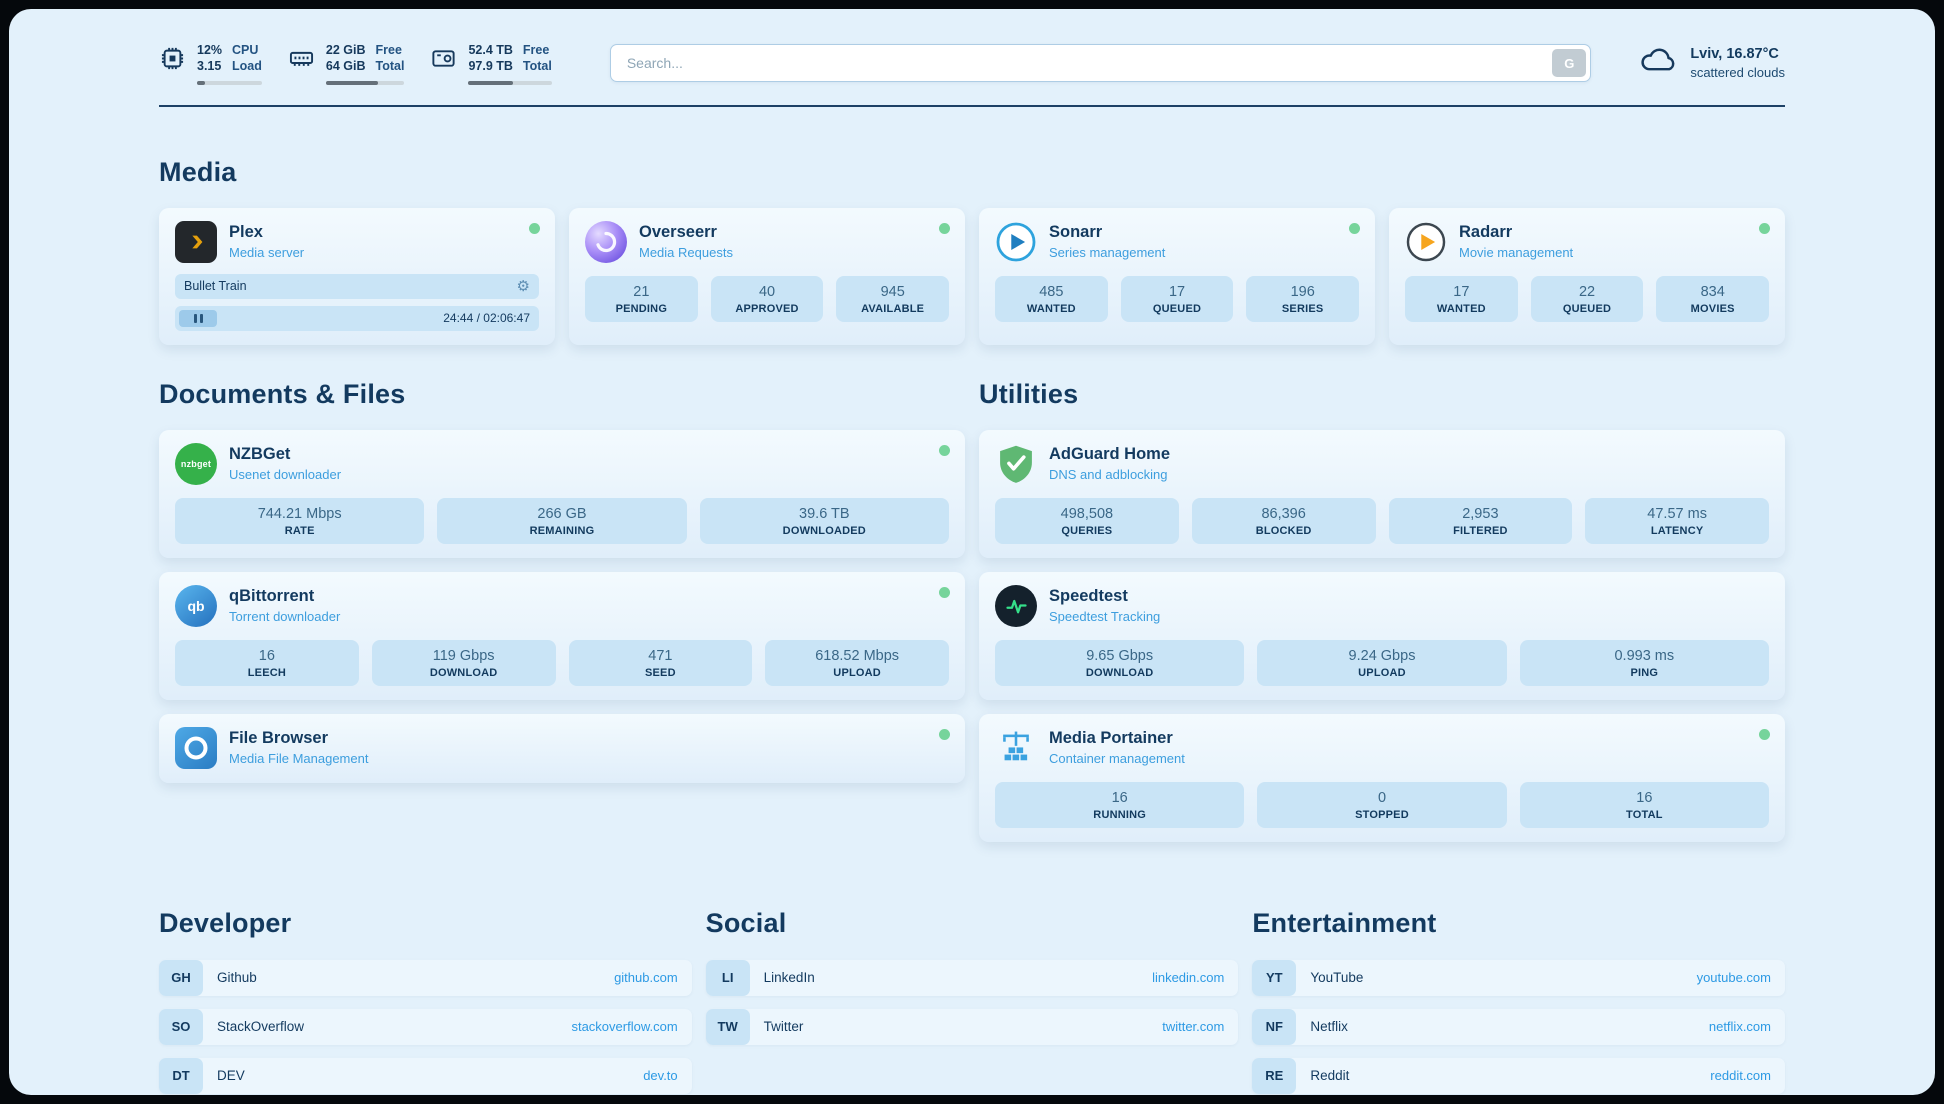 Image resolution: width=1944 pixels, height=1104 pixels. Describe the element at coordinates (1029, 393) in the screenshot. I see `section-title-utilities: Utilities` at that location.